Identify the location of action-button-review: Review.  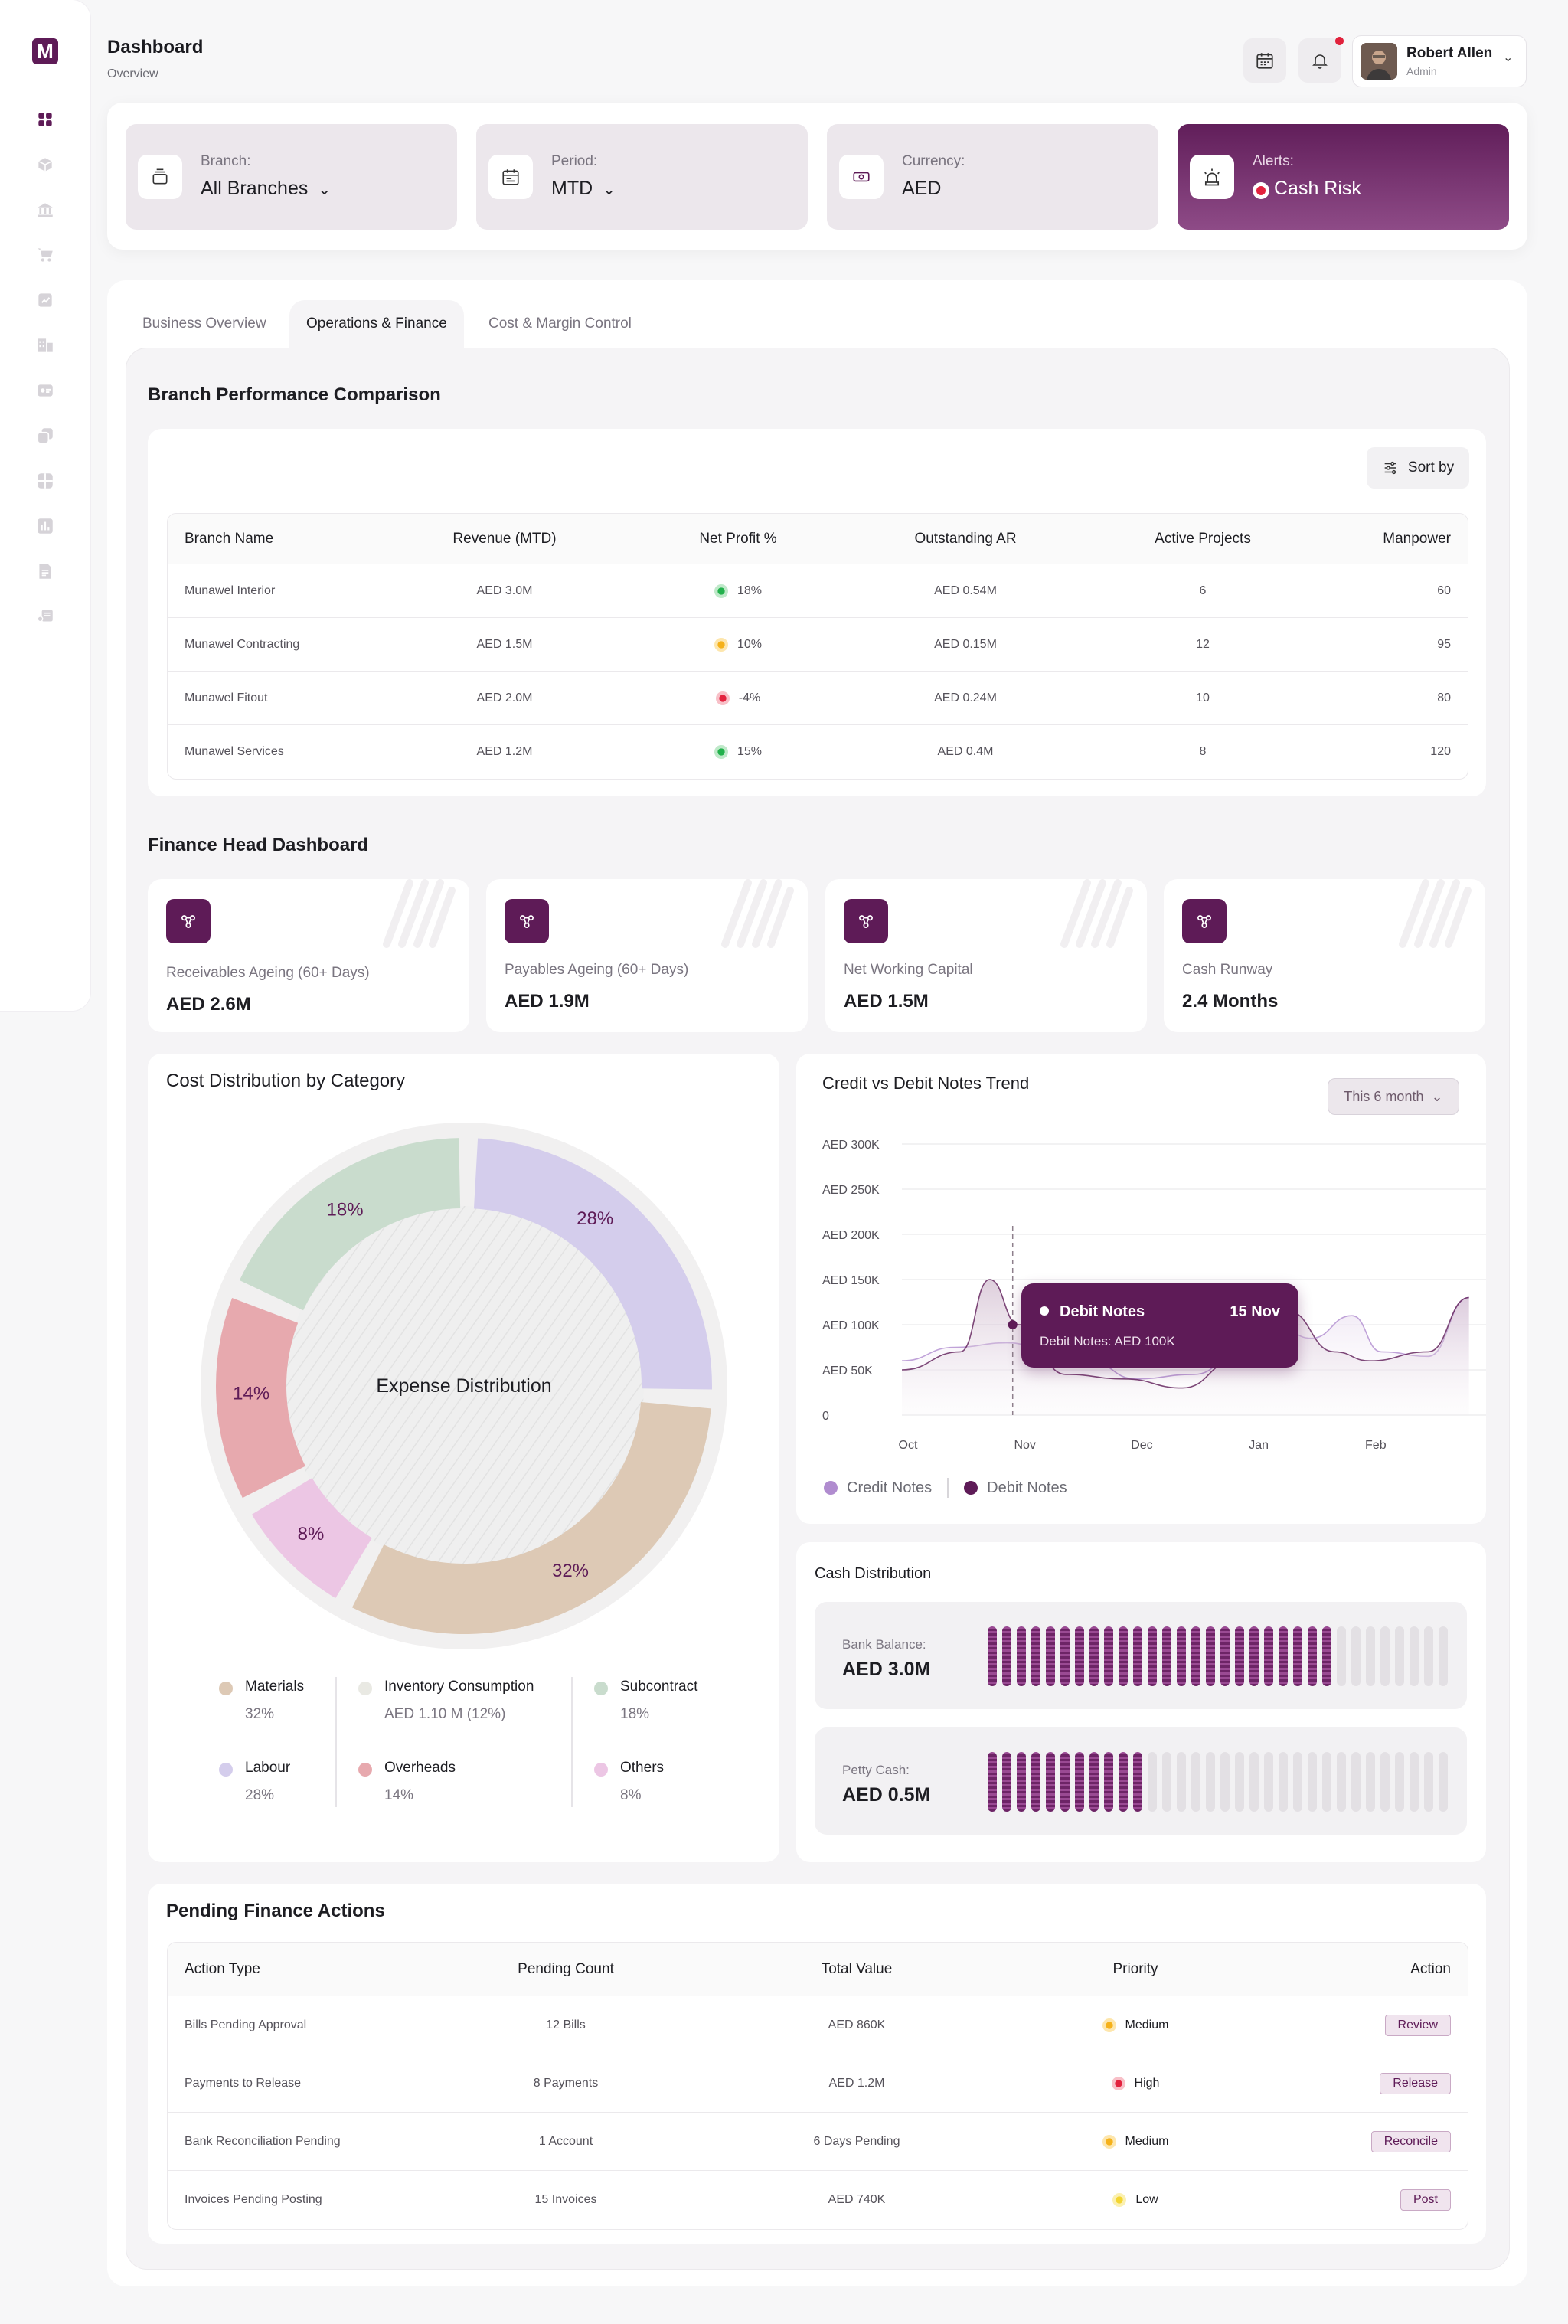
(1417, 2025).